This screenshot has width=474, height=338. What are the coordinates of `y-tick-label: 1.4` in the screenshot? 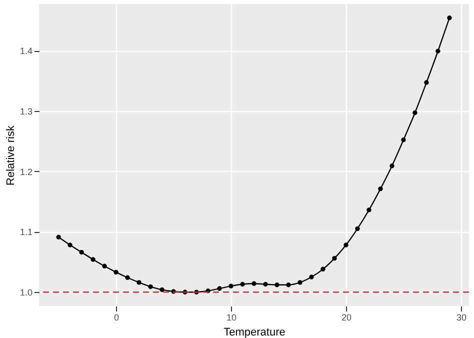 It's located at (26, 51).